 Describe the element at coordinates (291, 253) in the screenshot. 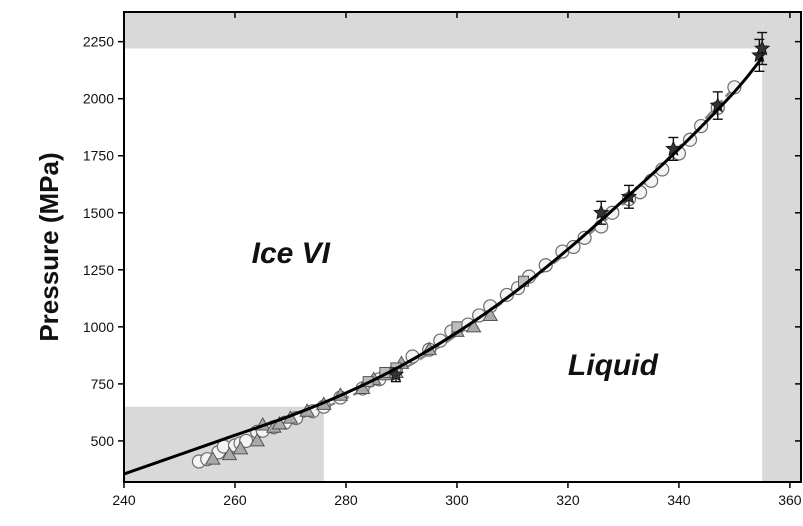

I see `region-label: Ice VI` at that location.